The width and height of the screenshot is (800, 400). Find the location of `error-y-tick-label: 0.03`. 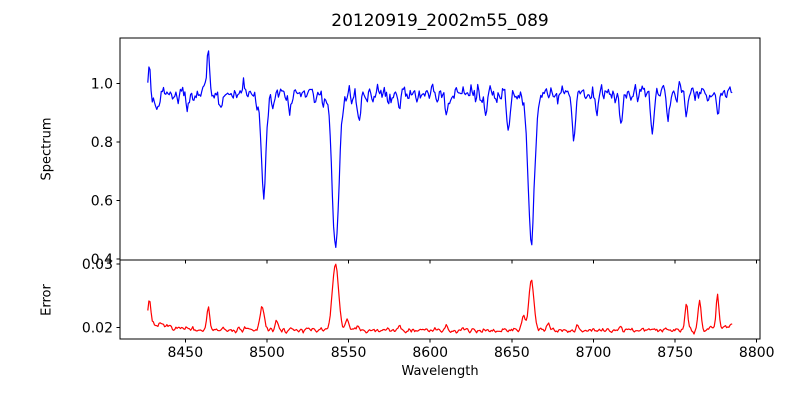

error-y-tick-label: 0.03 is located at coordinates (97, 265).